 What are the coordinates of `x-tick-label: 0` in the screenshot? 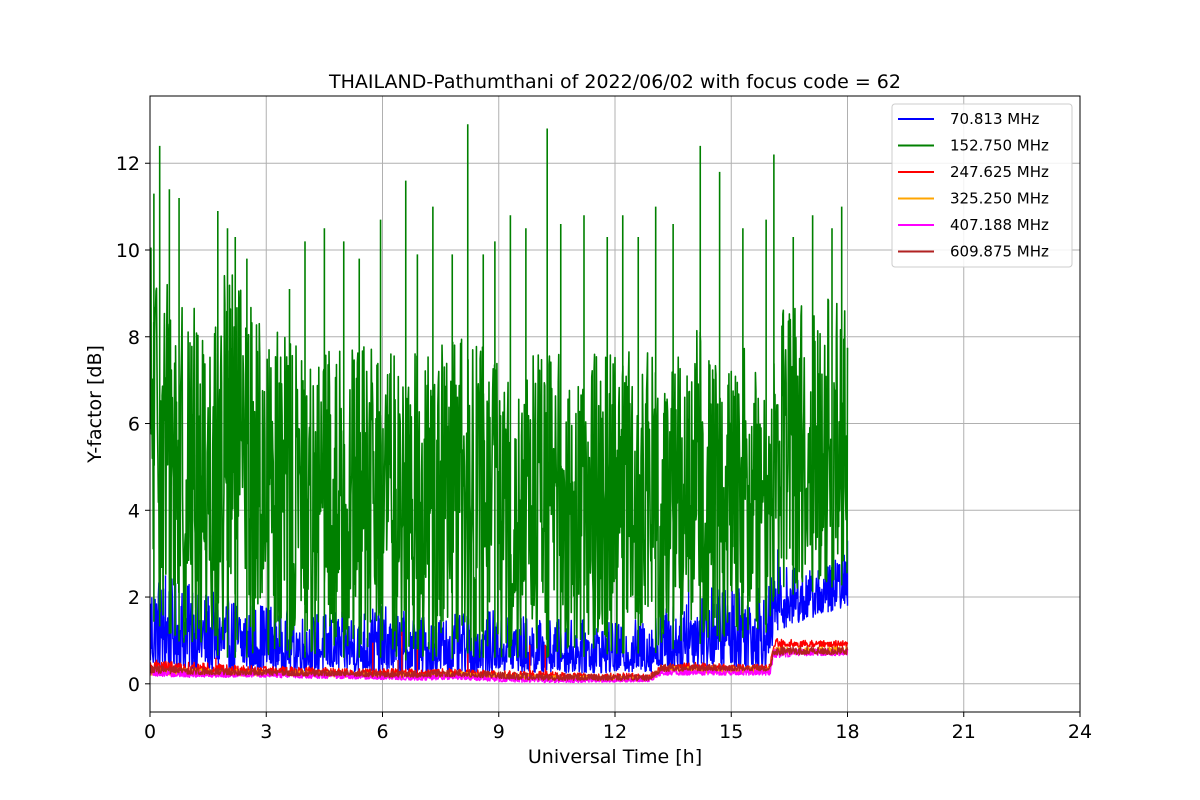 It's located at (150, 732).